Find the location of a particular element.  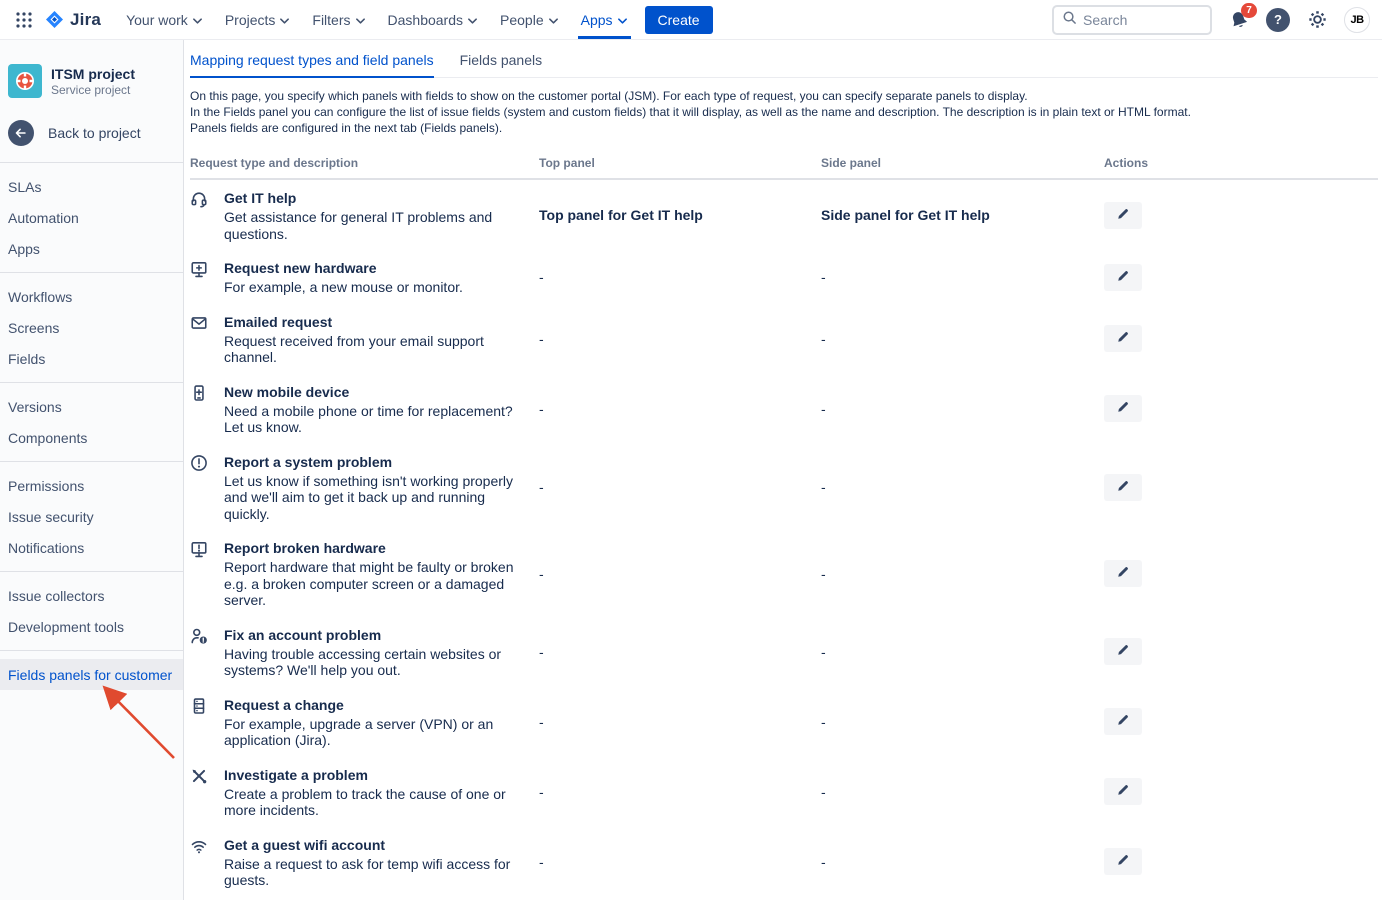

nav-item-projects: Projects is located at coordinates (258, 19).